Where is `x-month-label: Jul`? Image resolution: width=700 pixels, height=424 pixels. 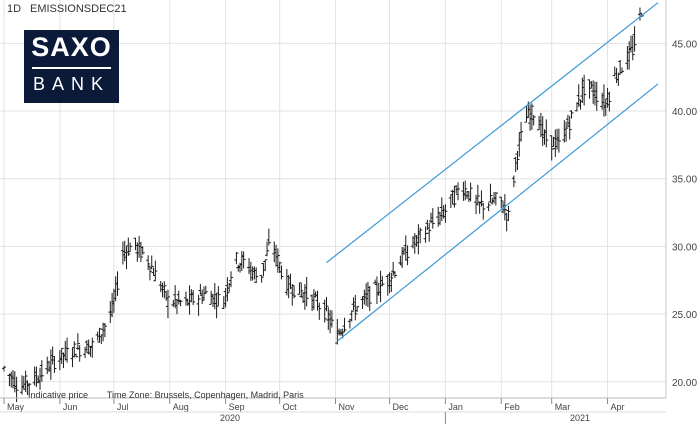 x-month-label: Jul is located at coordinates (123, 407).